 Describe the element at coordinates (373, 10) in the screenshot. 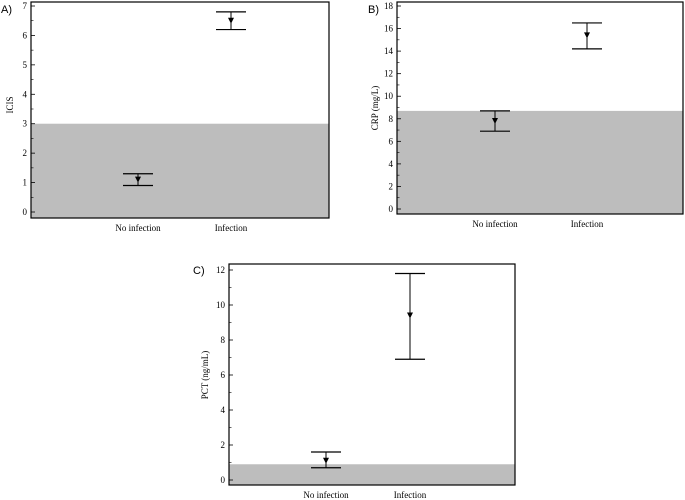

I see `panel-letter: B)` at that location.